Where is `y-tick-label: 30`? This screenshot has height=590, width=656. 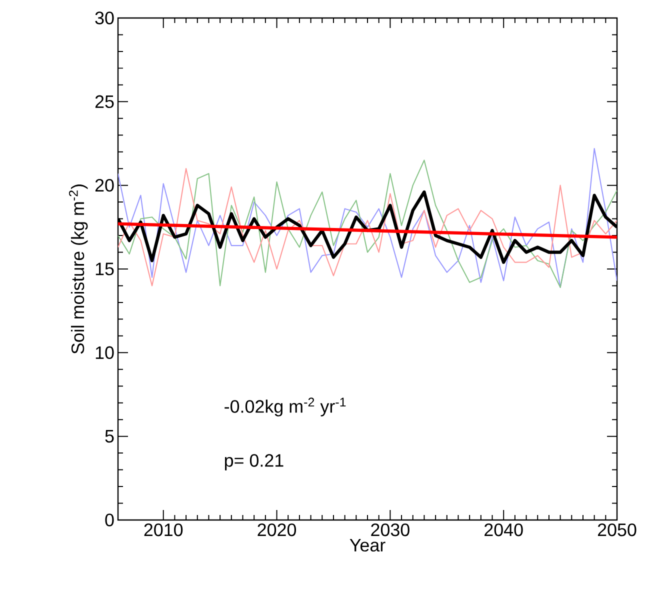 y-tick-label: 30 is located at coordinates (104, 18).